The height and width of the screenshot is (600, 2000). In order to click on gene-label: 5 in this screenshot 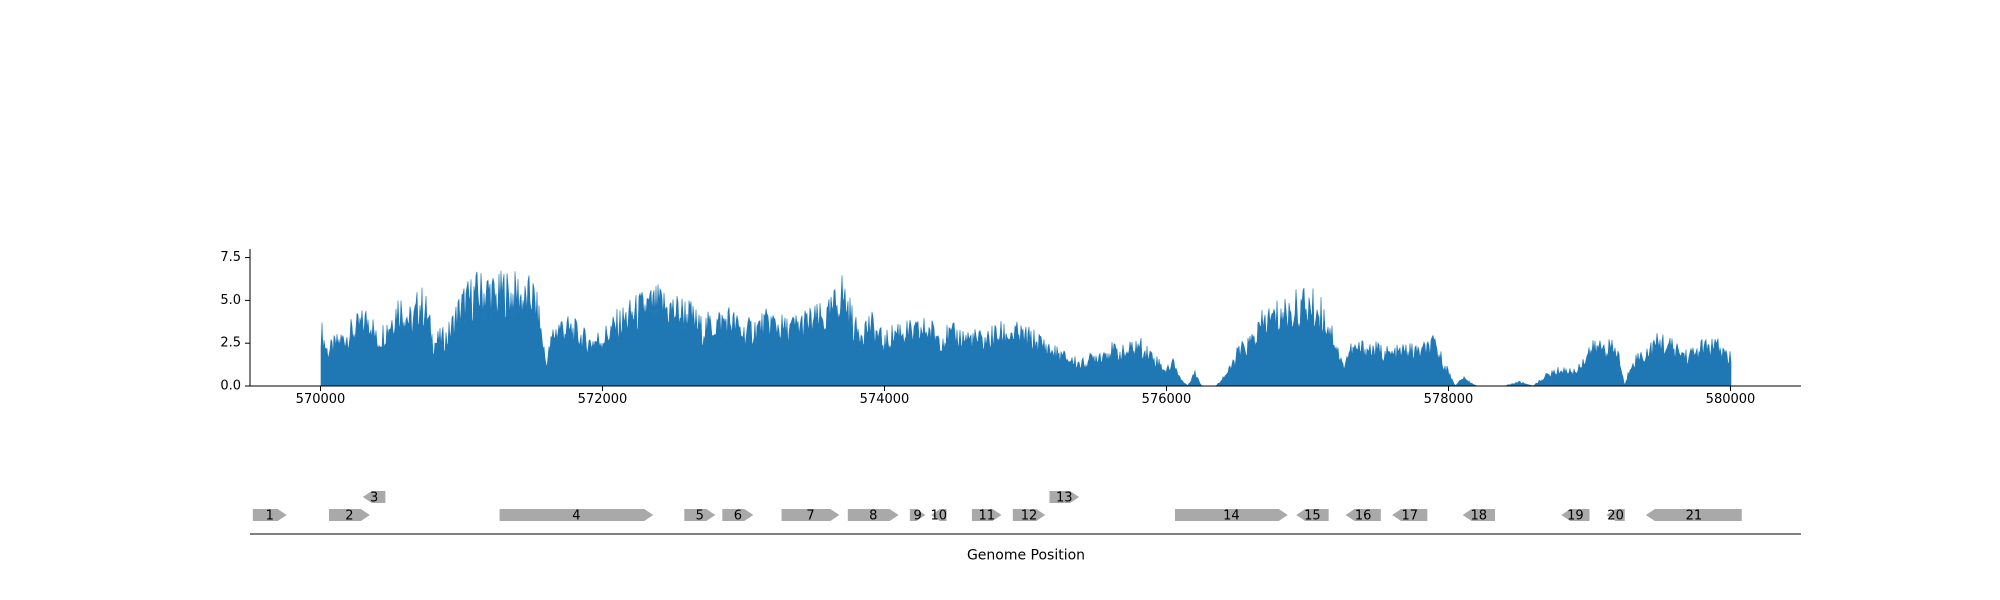, I will do `click(700, 516)`.